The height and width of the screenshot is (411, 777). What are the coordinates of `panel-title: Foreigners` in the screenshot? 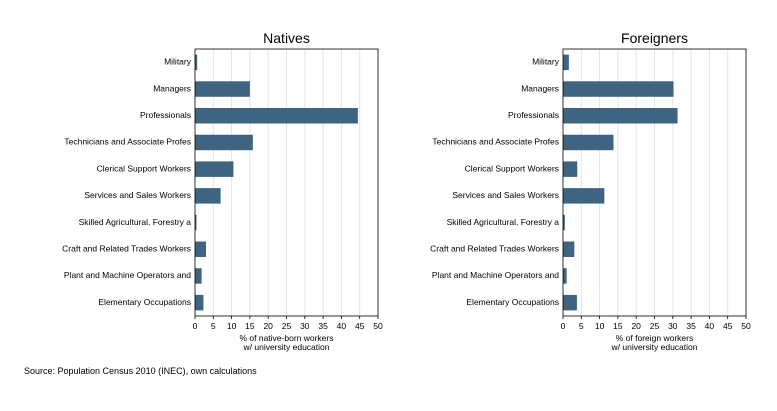 It's located at (654, 38).